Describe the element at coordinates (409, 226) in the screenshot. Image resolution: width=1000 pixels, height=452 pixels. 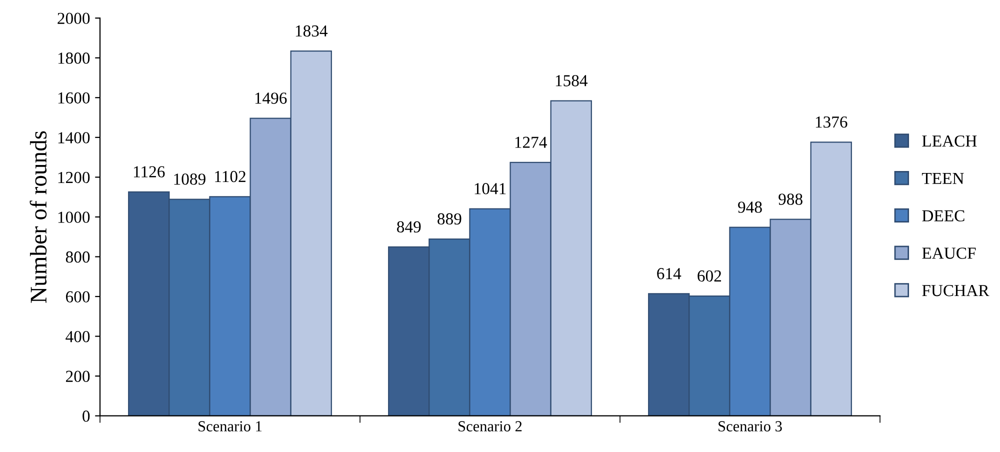
I see `data-label: 849` at that location.